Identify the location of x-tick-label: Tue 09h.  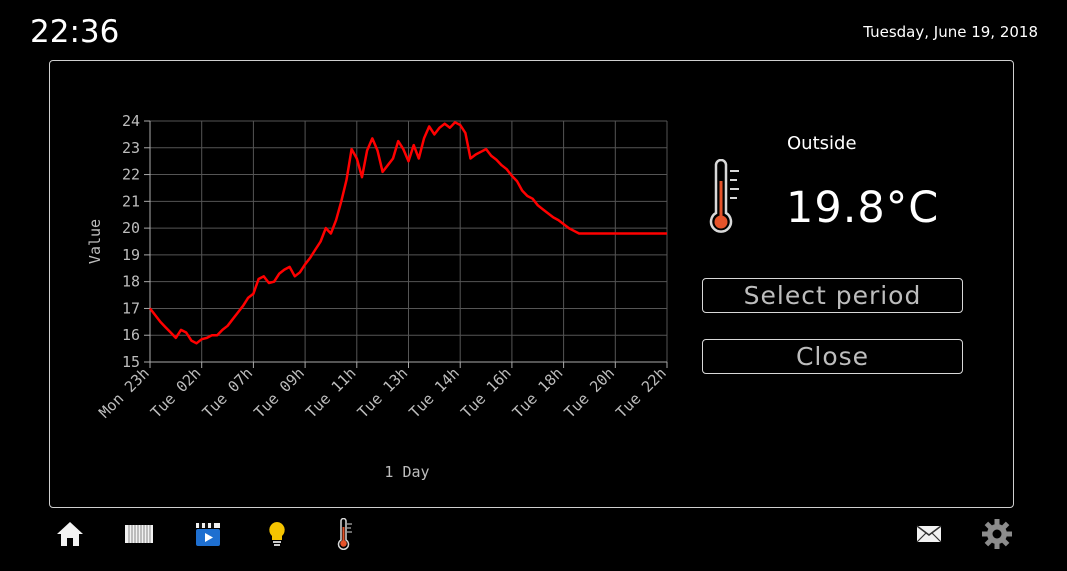
(278, 392).